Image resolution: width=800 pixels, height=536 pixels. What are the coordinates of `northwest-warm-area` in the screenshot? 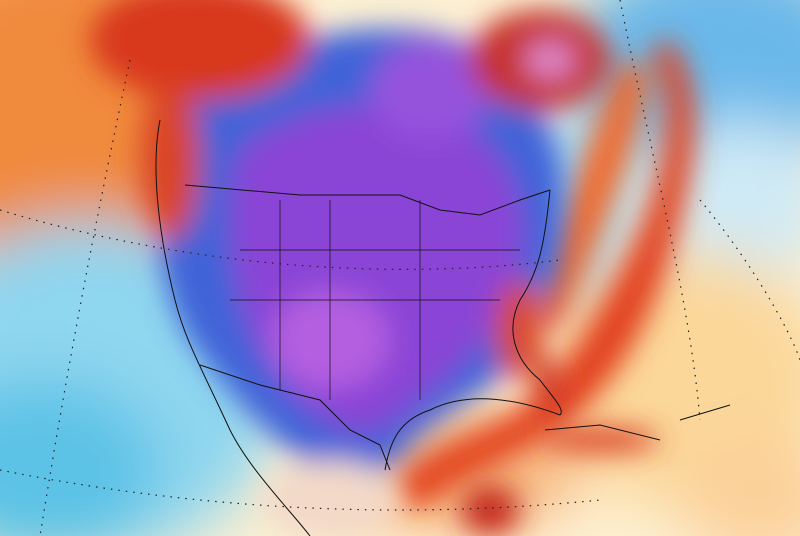 It's located at (200, 50).